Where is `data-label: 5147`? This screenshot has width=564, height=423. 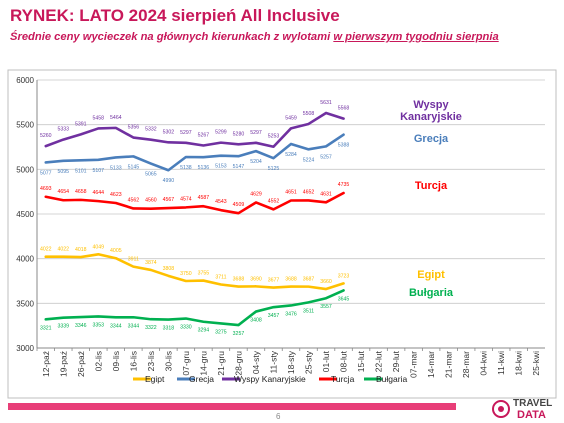
data-label: 5147 is located at coordinates (239, 167).